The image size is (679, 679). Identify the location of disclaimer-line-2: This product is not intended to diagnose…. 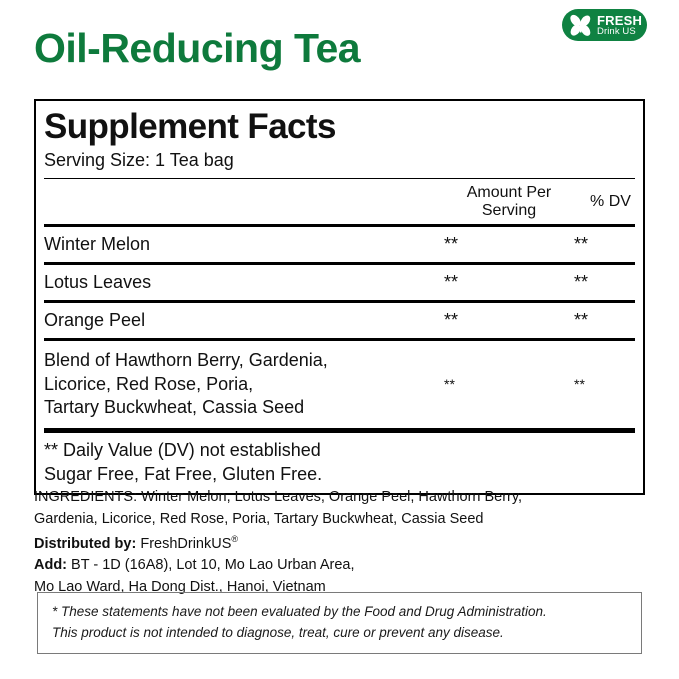
(278, 632).